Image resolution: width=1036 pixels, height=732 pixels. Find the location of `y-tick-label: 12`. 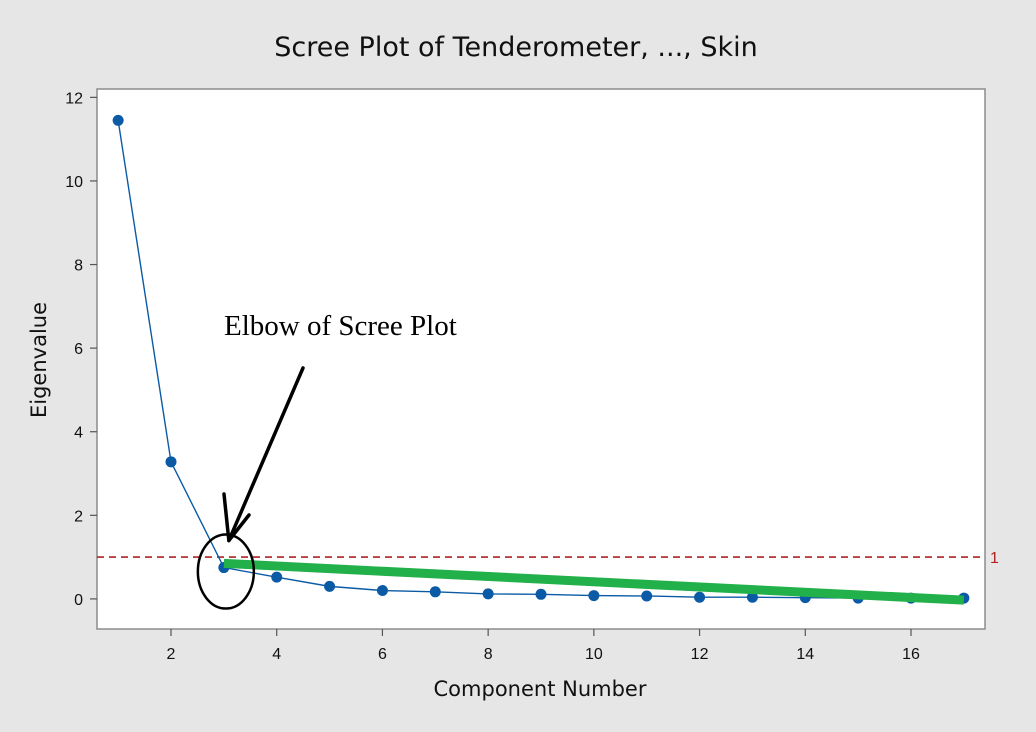

y-tick-label: 12 is located at coordinates (74, 98).